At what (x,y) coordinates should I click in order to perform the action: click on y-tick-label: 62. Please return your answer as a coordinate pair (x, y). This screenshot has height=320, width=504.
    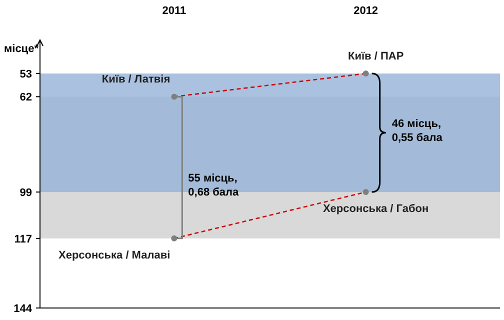
    Looking at the image, I should click on (26, 98).